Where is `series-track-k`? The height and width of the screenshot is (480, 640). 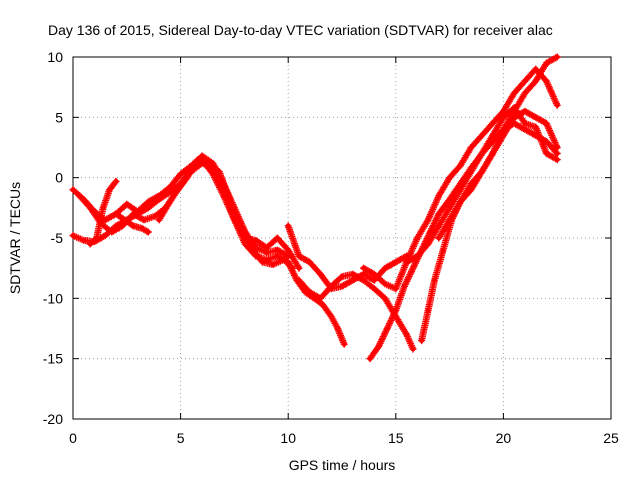
series-track-k is located at coordinates (460, 179).